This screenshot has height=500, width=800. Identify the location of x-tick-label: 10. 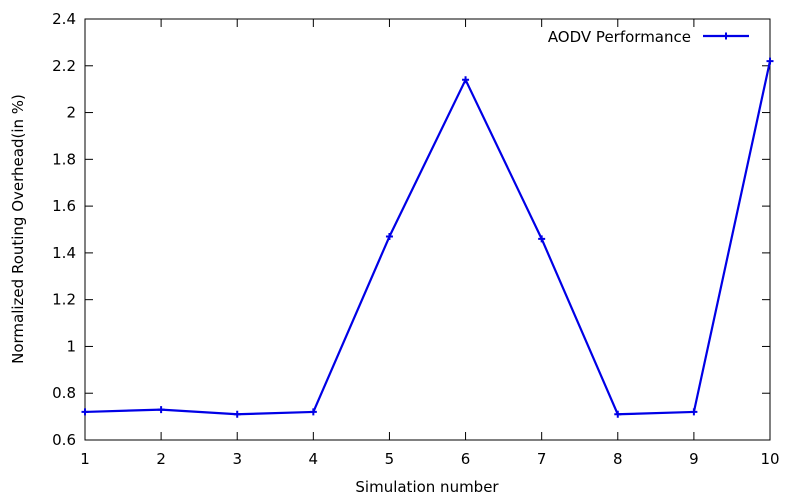
(769, 459).